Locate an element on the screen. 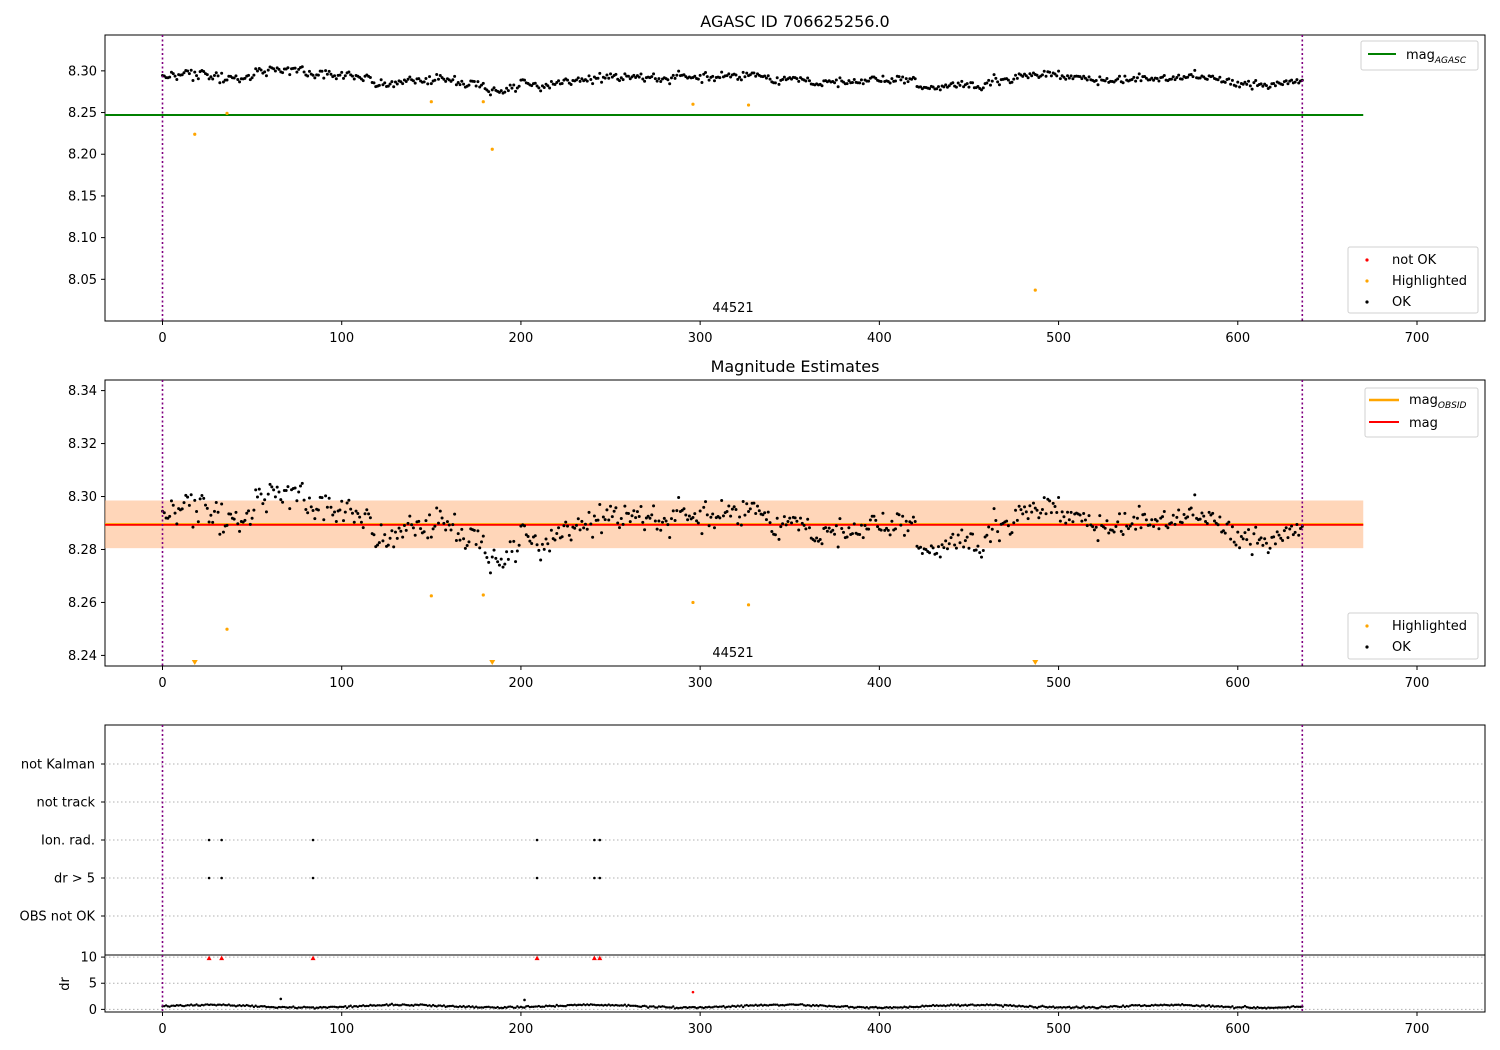 The image size is (1500, 1050). y-tick-label: 0 is located at coordinates (93, 1010).